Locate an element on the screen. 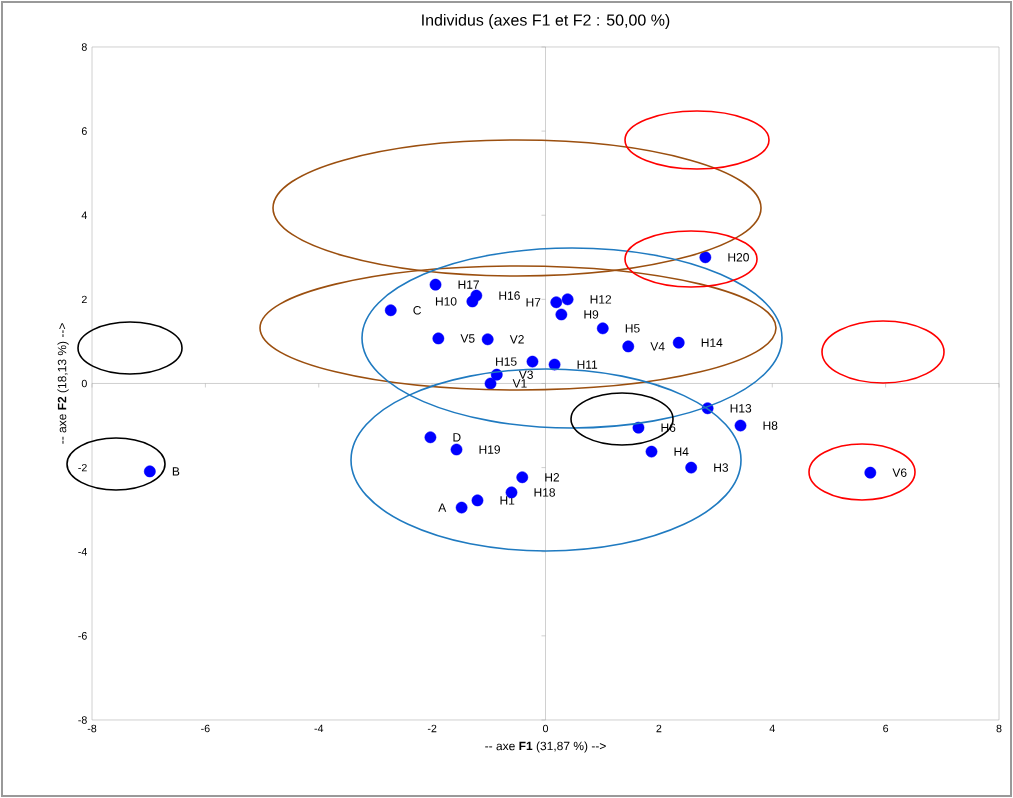  annotation: H5 is located at coordinates (632, 328).